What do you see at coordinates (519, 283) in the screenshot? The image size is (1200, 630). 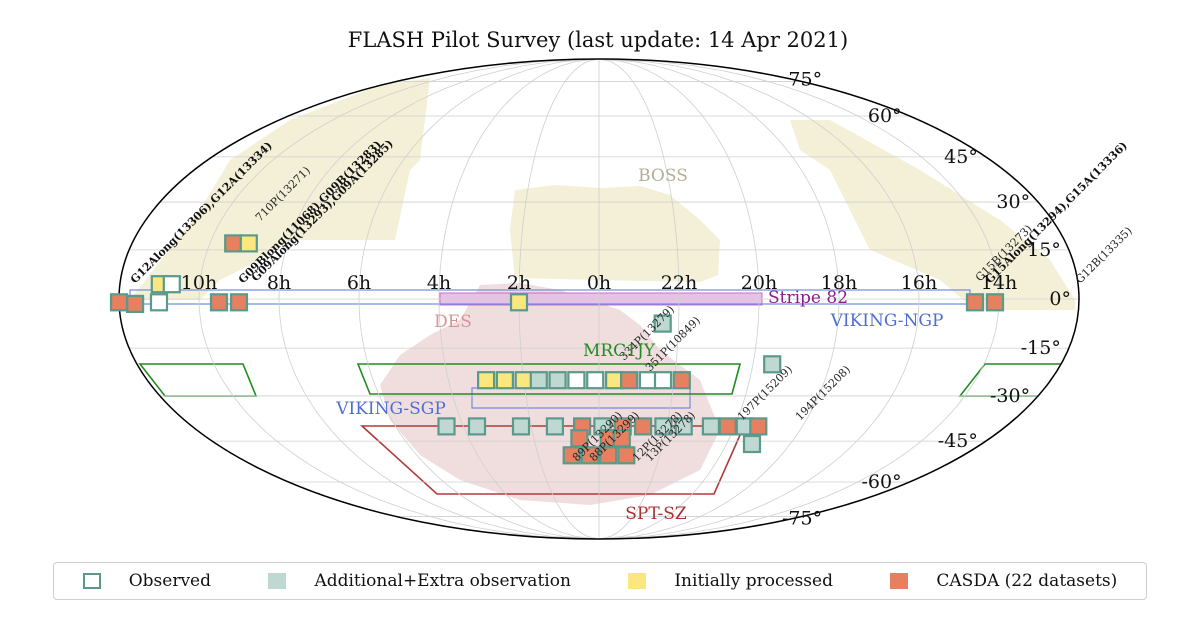 I see `ra-tick-label: 2h` at bounding box center [519, 283].